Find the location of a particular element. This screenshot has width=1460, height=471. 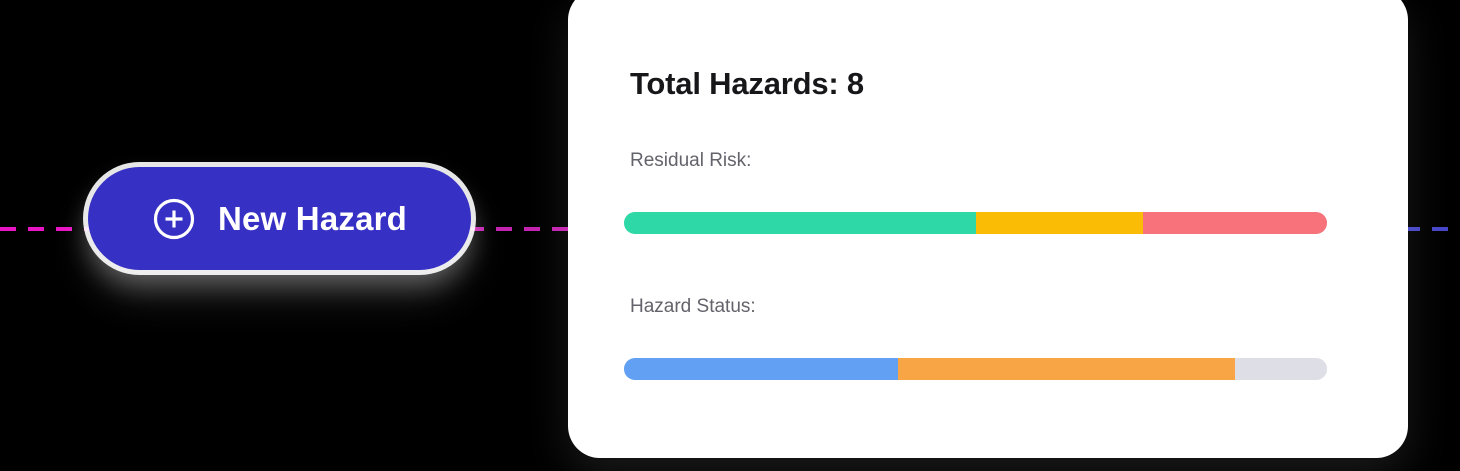

hazard-status-segment-in-progress is located at coordinates (1066, 369).